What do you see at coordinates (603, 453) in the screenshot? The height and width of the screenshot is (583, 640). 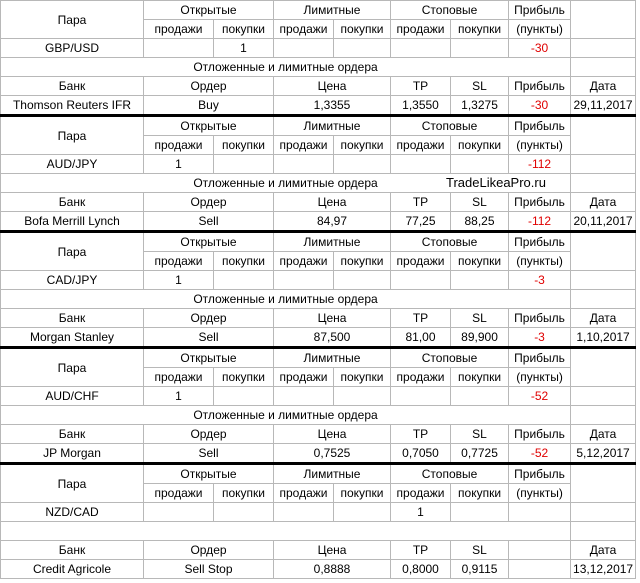 I see `order-cell: 5,12,2017` at bounding box center [603, 453].